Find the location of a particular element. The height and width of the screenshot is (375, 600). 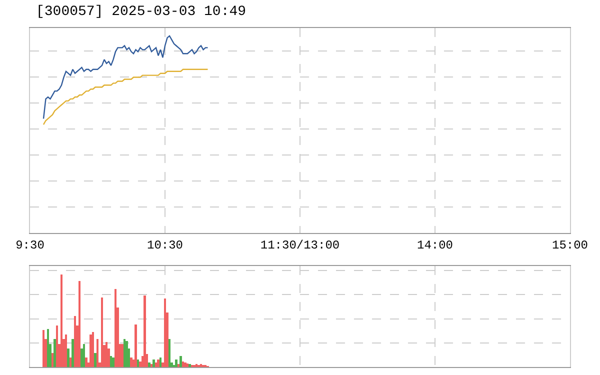

x-tick-label: 11:30/13:00 is located at coordinates (300, 245).